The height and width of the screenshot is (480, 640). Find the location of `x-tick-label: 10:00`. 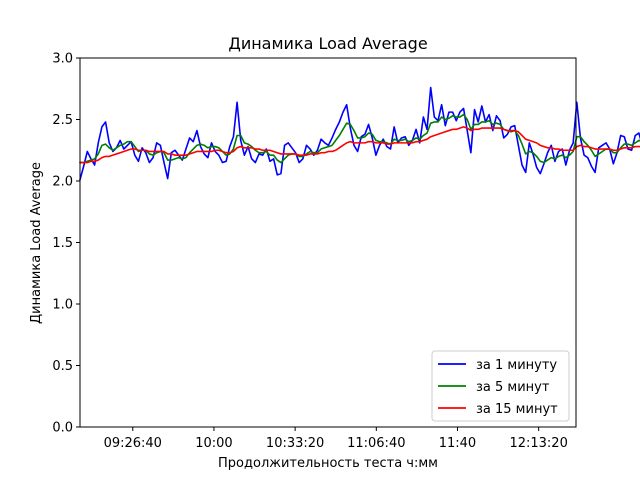

x-tick-label: 10:00 is located at coordinates (213, 443).